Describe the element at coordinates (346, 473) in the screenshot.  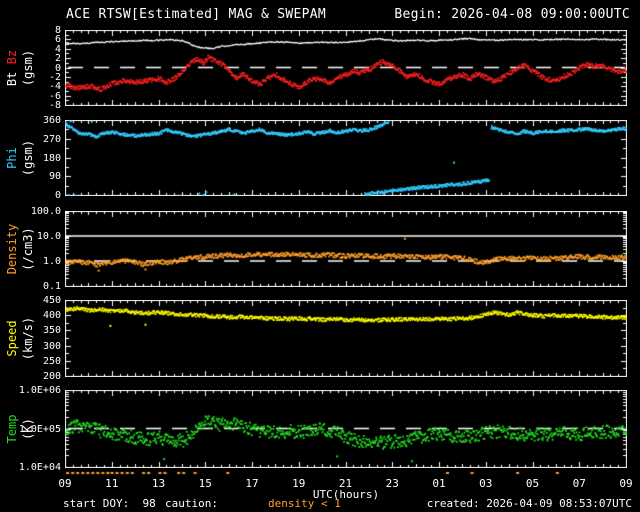
I see `caution-marks-strip` at that location.